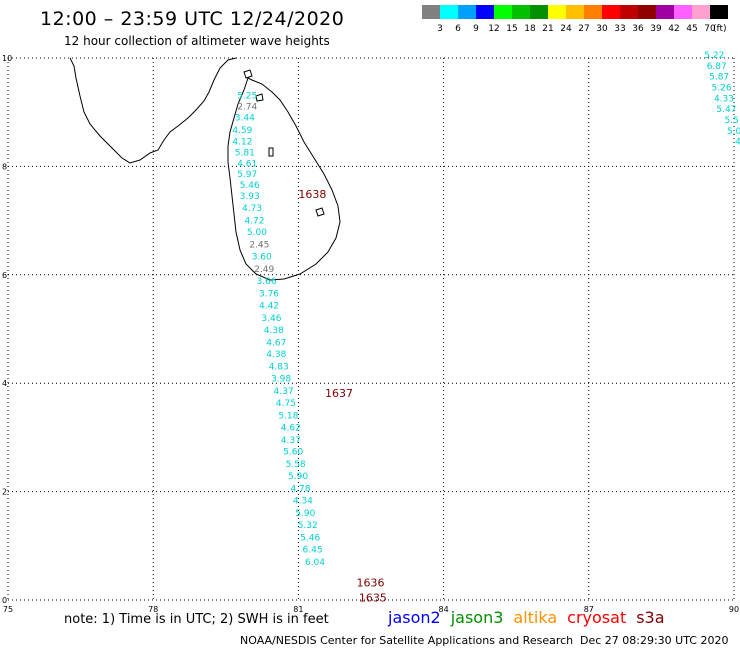  I want to click on swh-label: 6.45, so click(313, 550).